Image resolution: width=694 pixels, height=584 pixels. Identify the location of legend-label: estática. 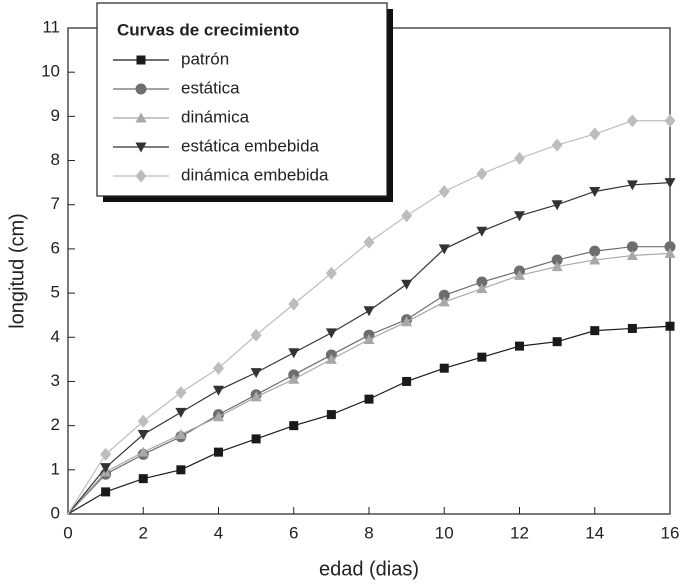
(210, 87).